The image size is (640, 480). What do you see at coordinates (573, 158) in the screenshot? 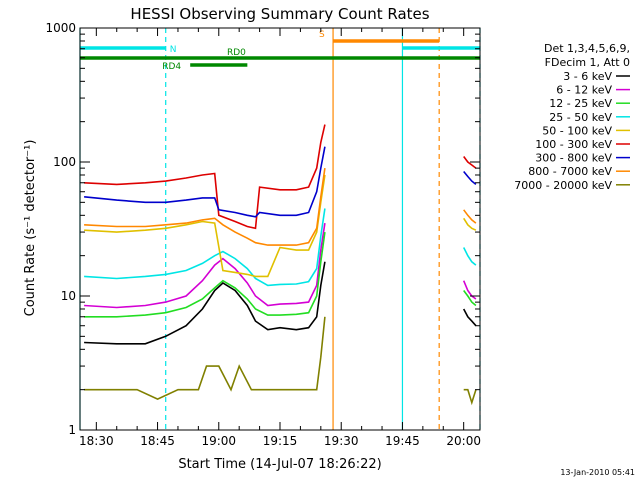
I see `legend-entry-300-800-kev: 300 - 800 keV` at bounding box center [573, 158].